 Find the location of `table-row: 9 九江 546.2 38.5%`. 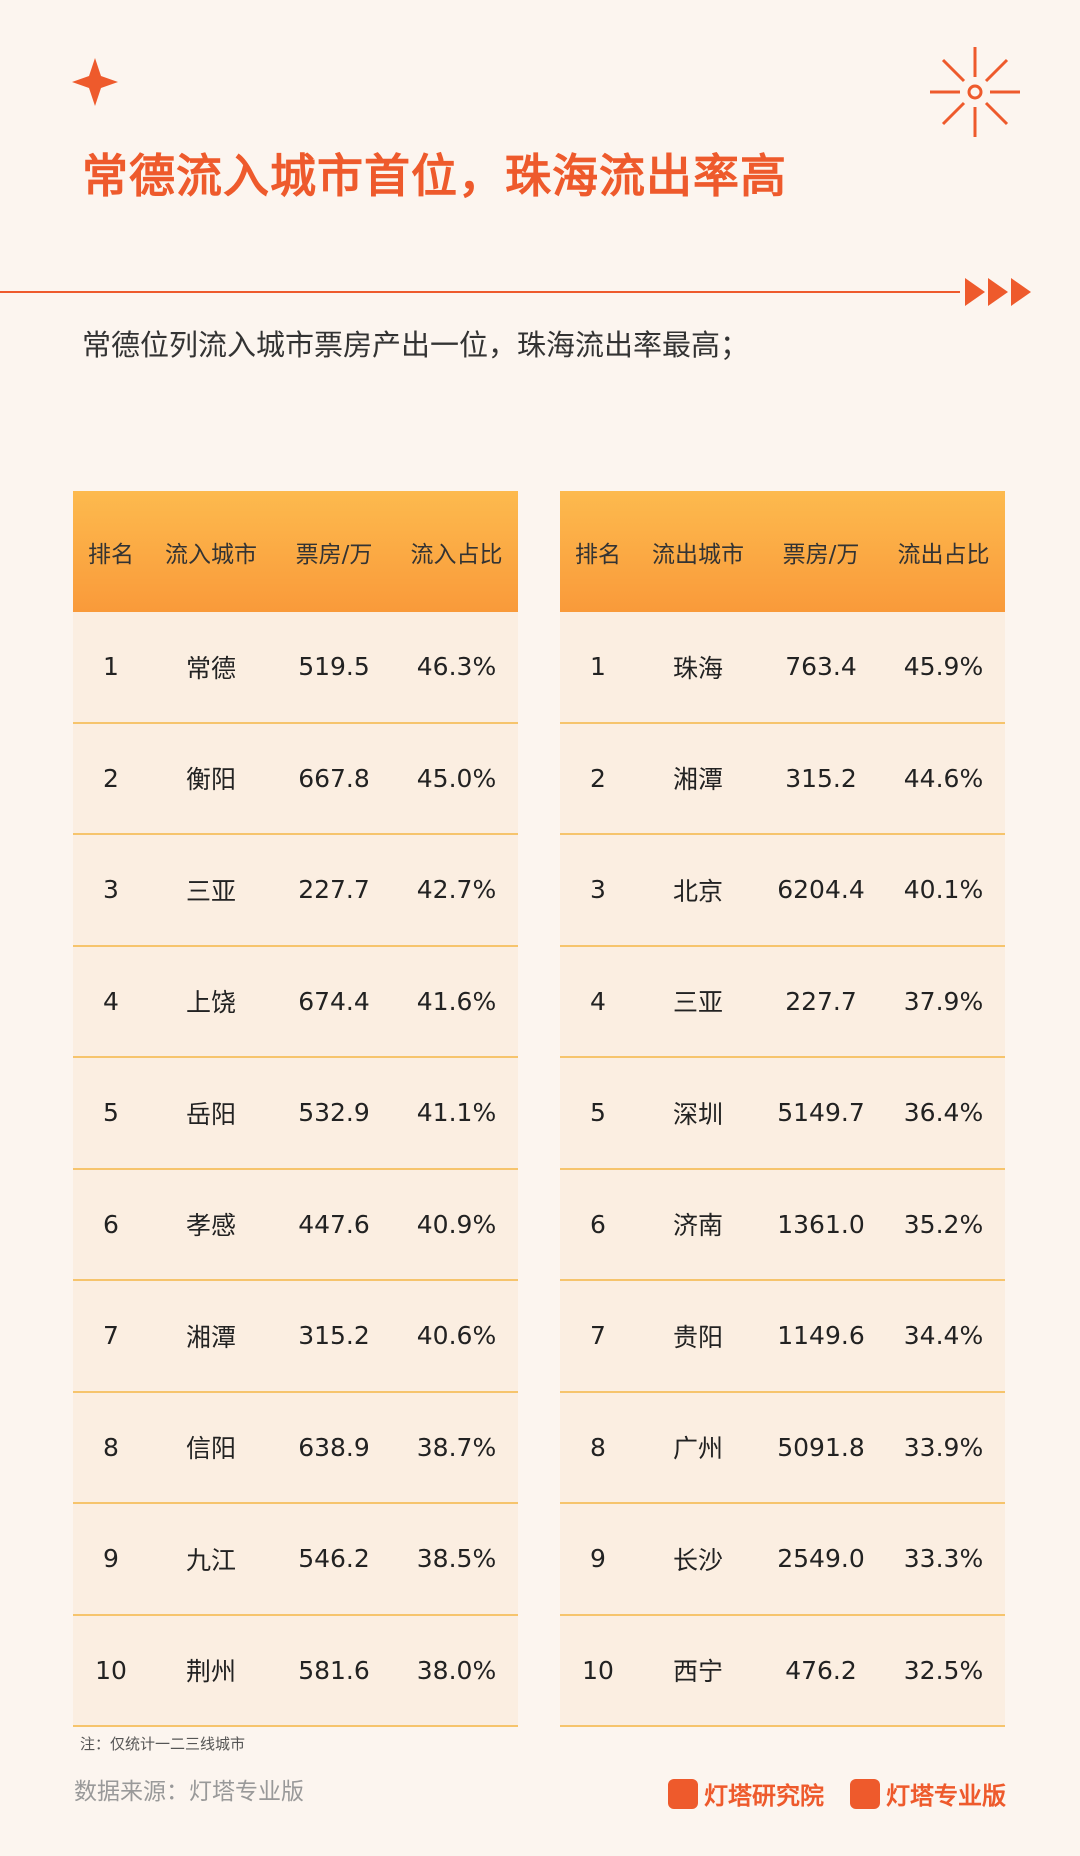

table-row: 9 九江 546.2 38.5% is located at coordinates (295, 1559).